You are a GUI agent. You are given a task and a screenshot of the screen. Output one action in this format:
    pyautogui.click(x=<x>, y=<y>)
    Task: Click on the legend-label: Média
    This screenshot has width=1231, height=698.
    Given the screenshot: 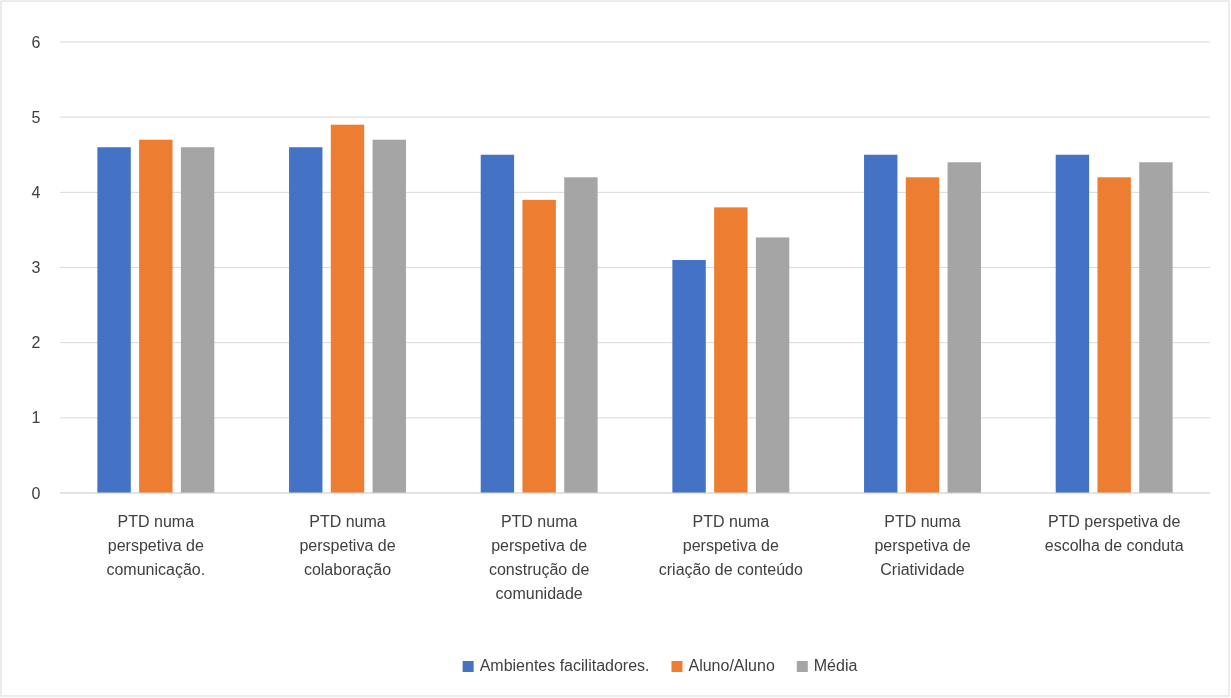 What is the action you would take?
    pyautogui.click(x=835, y=665)
    